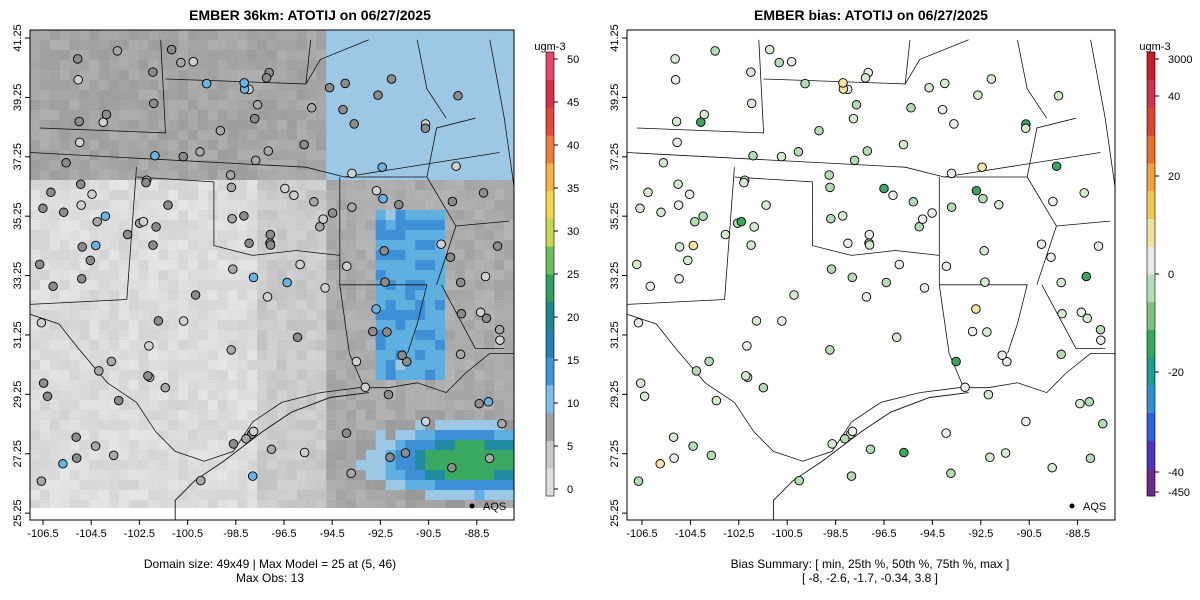 This screenshot has height=600, width=1200. What do you see at coordinates (980, 534) in the screenshot?
I see `lon-tick-label: -92.5` at bounding box center [980, 534].